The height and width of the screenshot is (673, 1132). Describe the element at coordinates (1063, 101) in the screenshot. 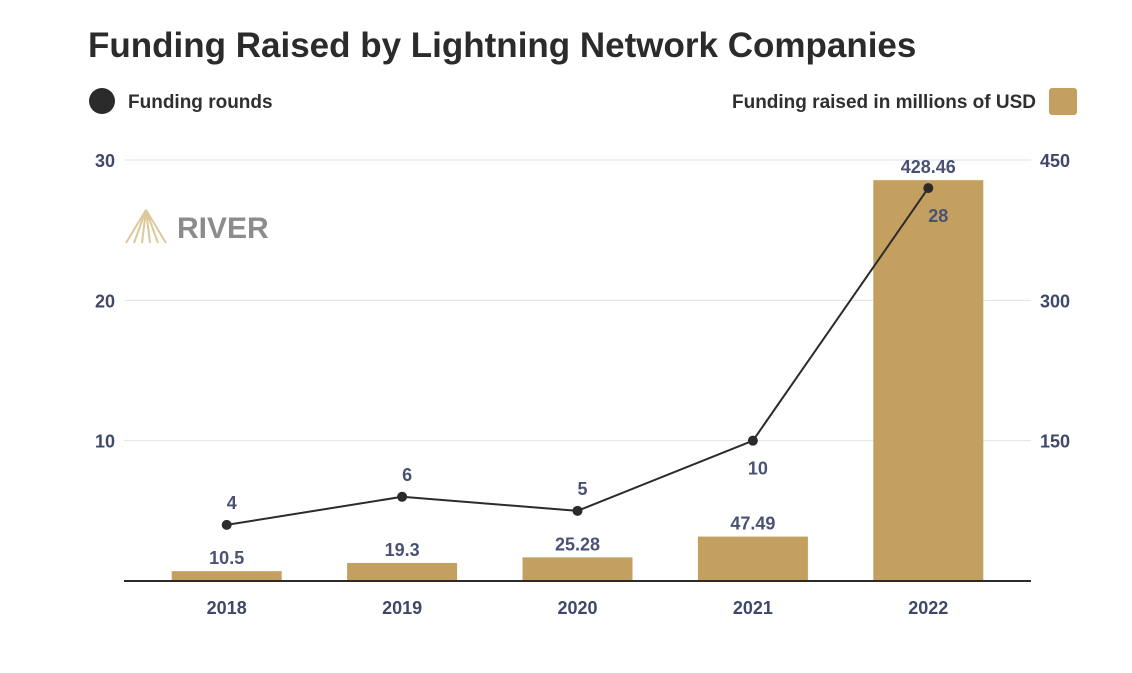

I see `legend-swatch-funding-raised` at that location.